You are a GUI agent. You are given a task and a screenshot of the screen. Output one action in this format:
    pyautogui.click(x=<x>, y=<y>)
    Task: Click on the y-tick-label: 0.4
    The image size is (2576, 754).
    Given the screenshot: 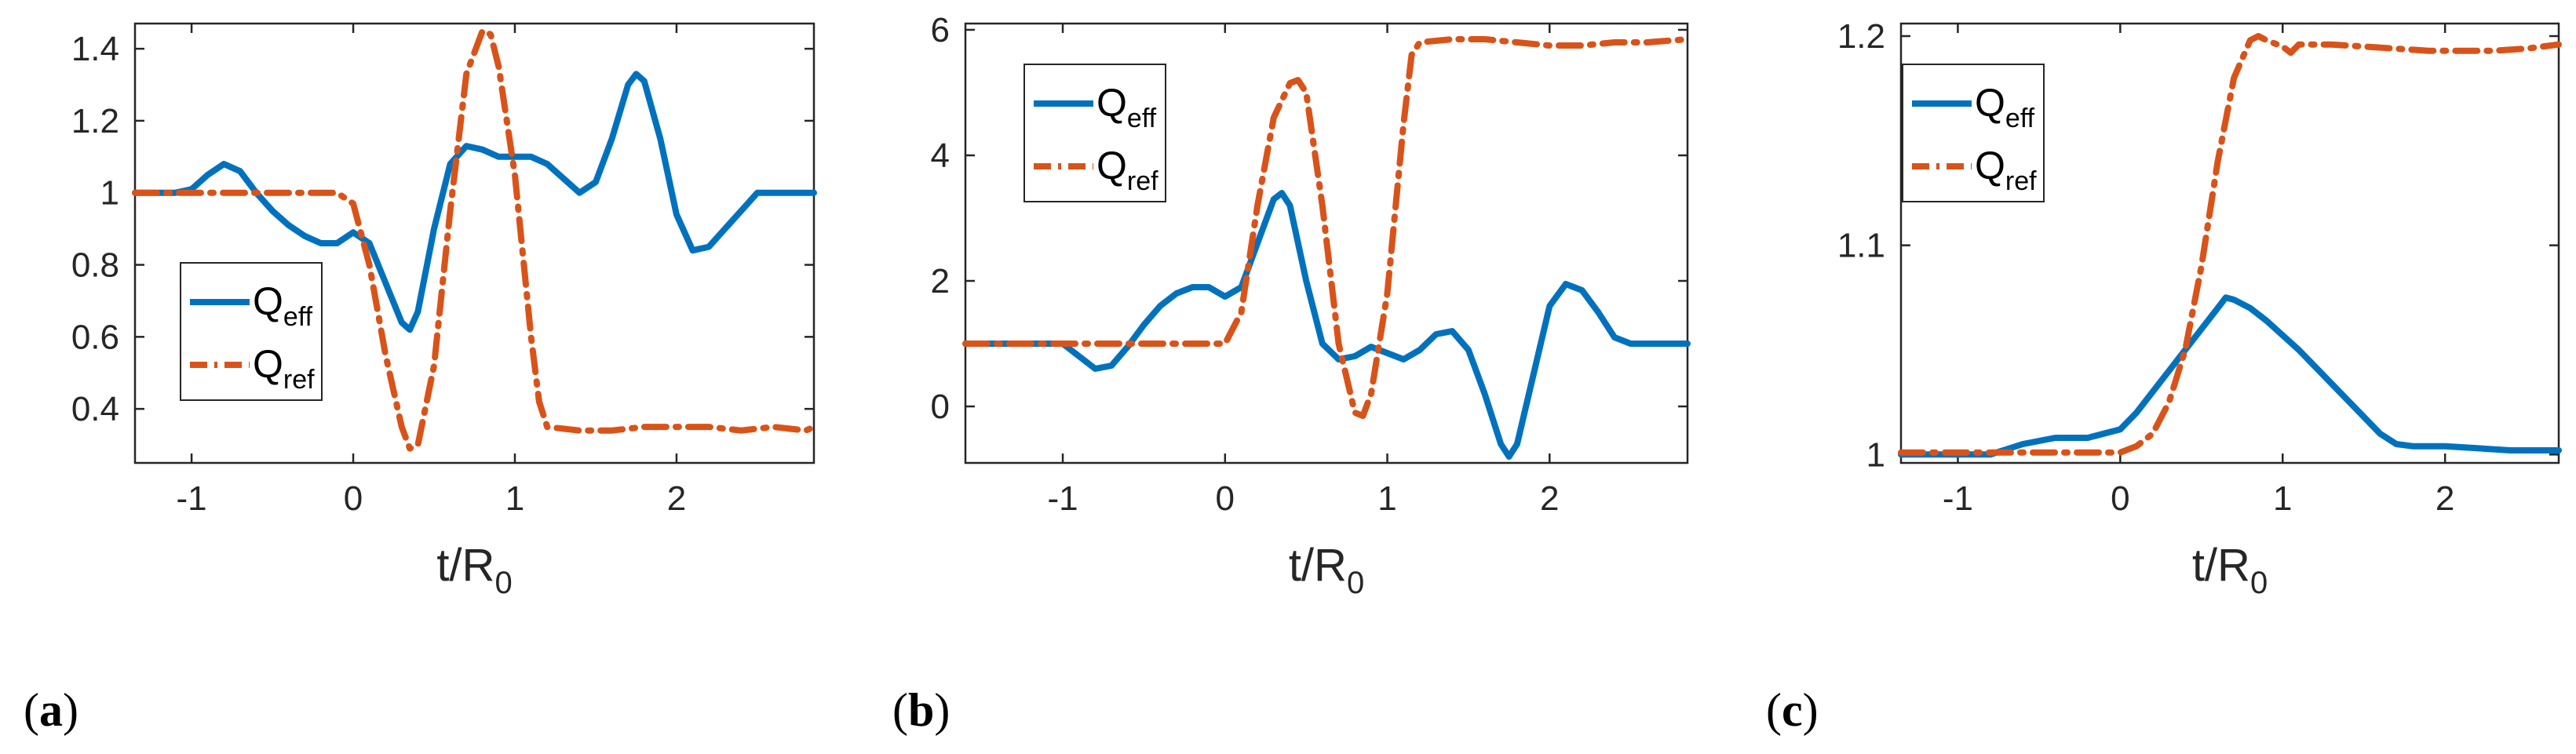 What is the action you would take?
    pyautogui.click(x=95, y=409)
    